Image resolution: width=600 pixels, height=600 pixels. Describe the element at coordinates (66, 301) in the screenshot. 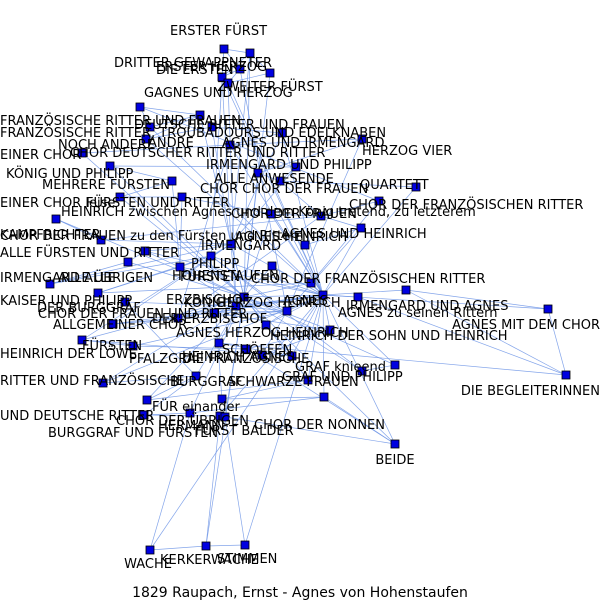

I see `node-label: KAISER UND PHILIPP` at that location.